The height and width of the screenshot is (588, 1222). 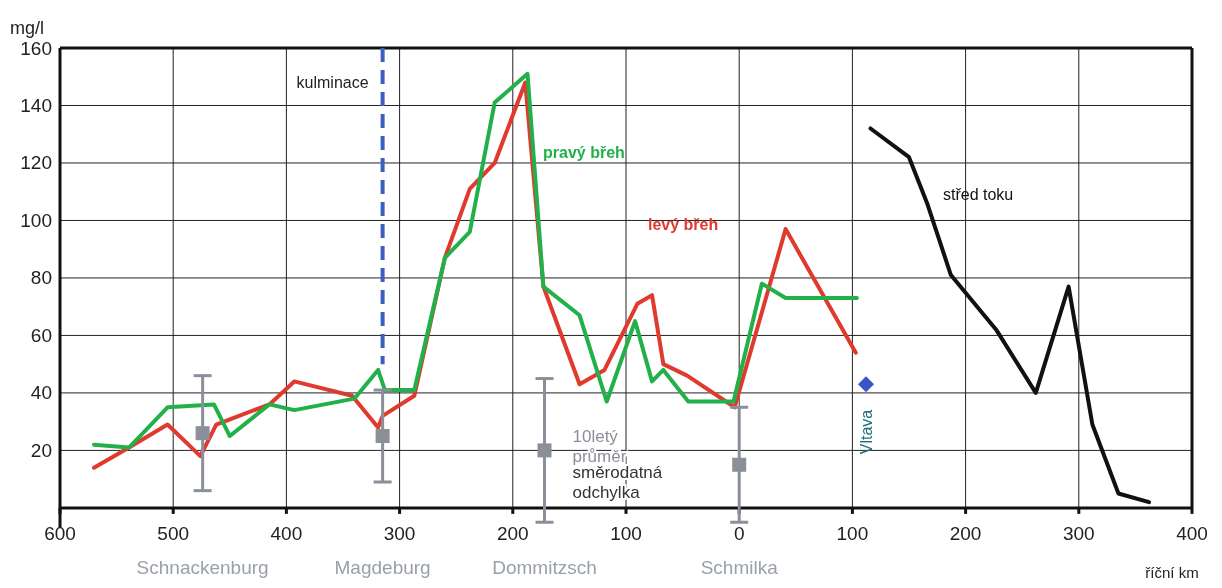 I want to click on y-tick-label: 80, so click(x=41, y=278).